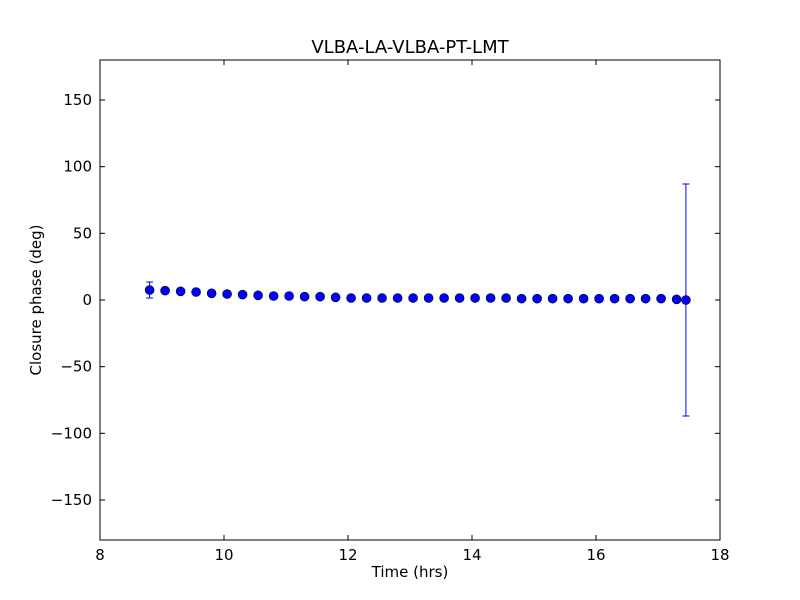 The width and height of the screenshot is (800, 600). I want to click on y-tick-label: 50, so click(82, 233).